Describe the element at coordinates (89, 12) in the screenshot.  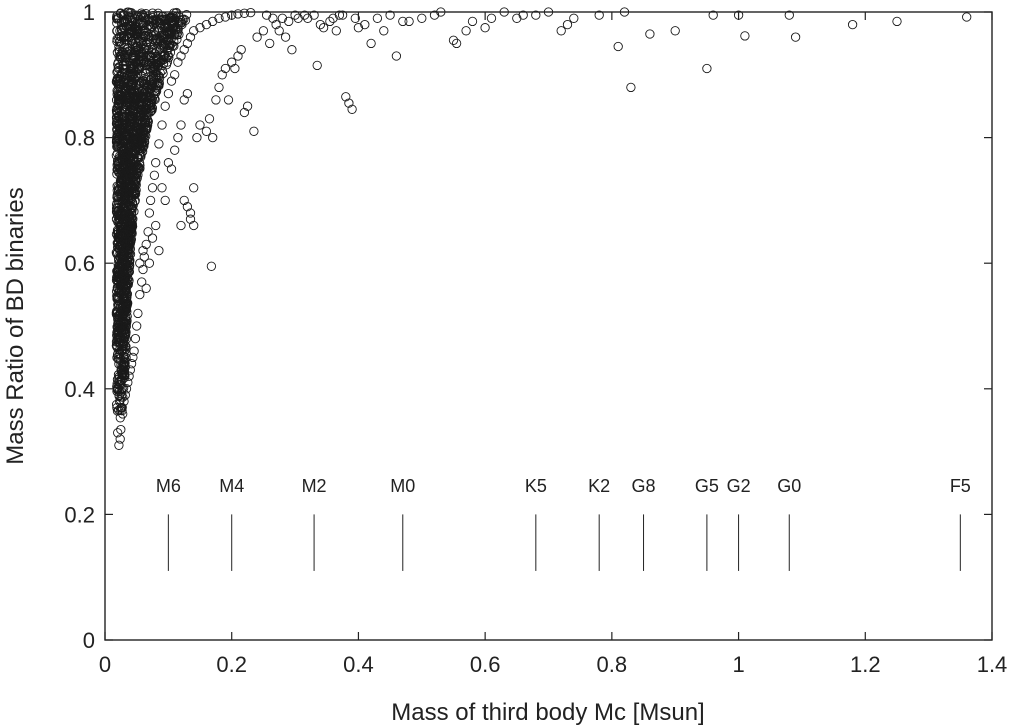
I see `y-tick-label: 1` at that location.